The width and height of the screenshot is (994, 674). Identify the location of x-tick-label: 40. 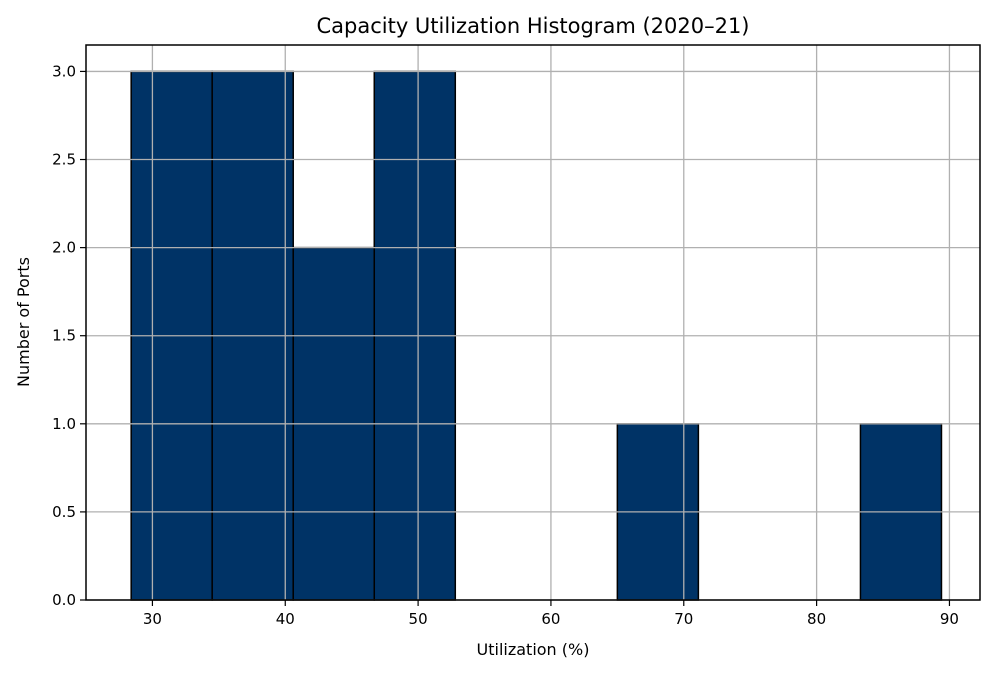
(285, 619).